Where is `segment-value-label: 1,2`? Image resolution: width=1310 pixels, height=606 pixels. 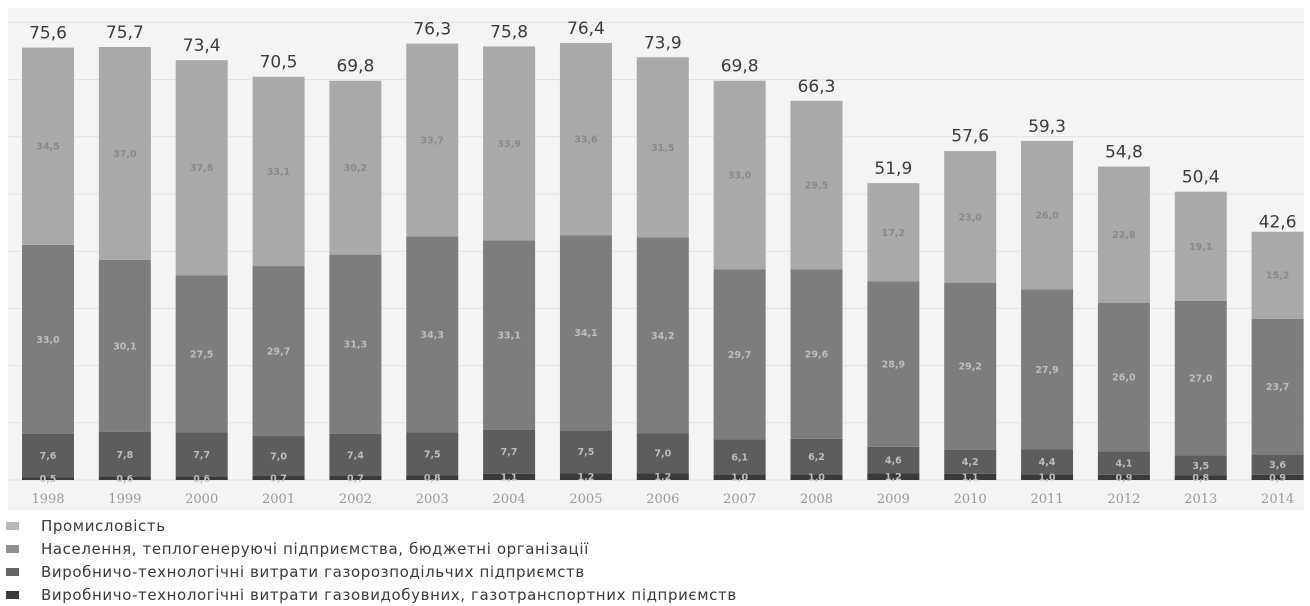
segment-value-label: 1,2 is located at coordinates (893, 477).